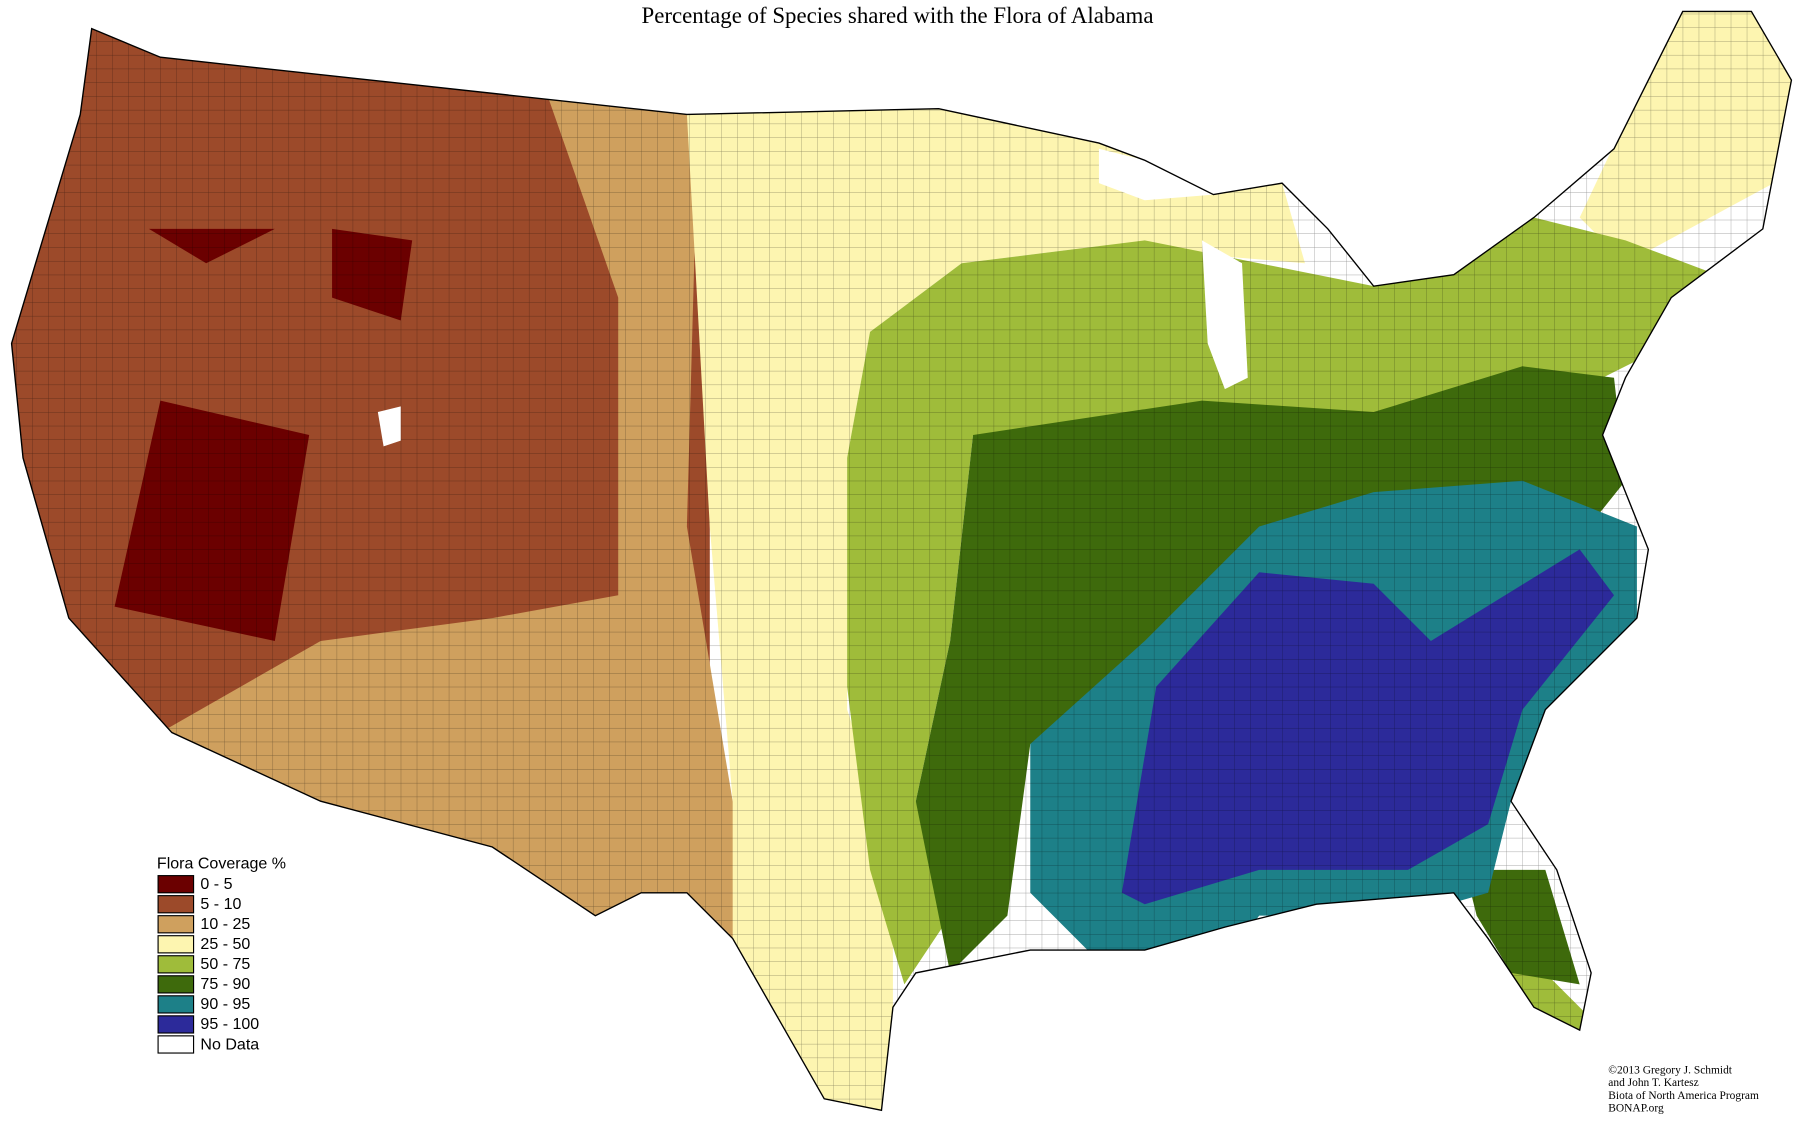 The image size is (1795, 1124). I want to click on legend-label: 0 - 5, so click(216, 884).